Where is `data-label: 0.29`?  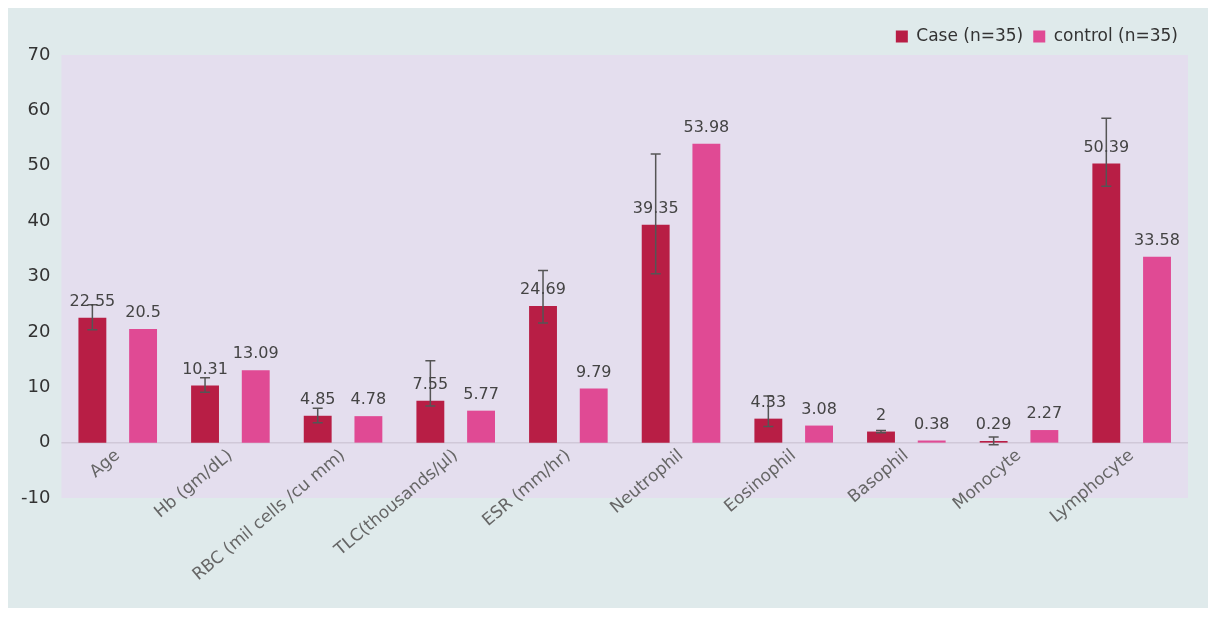 data-label: 0.29 is located at coordinates (993, 424).